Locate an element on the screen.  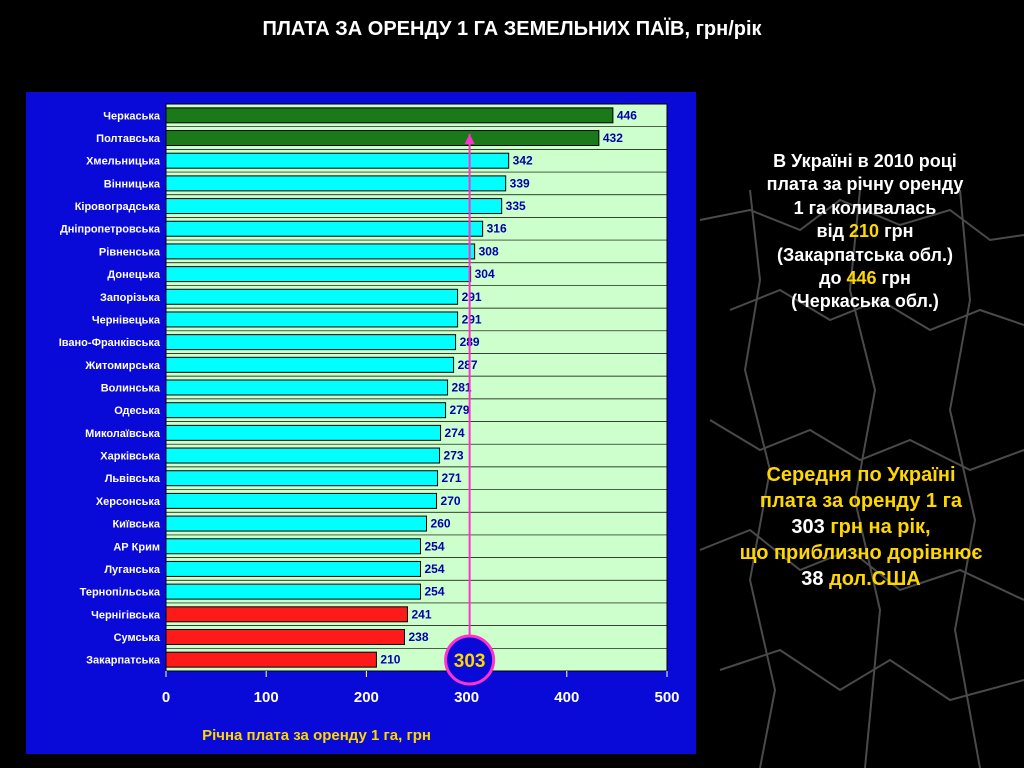
data-label: 432 is located at coordinates (613, 138).